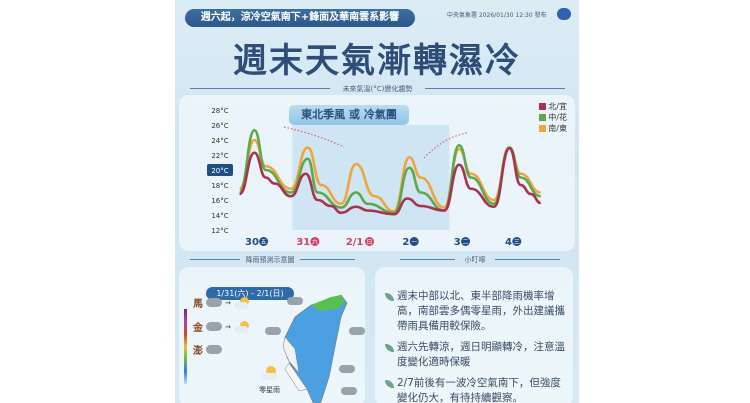 The height and width of the screenshot is (403, 750). What do you see at coordinates (475, 260) in the screenshot?
I see `tips-heading: 小叮嚀` at bounding box center [475, 260].